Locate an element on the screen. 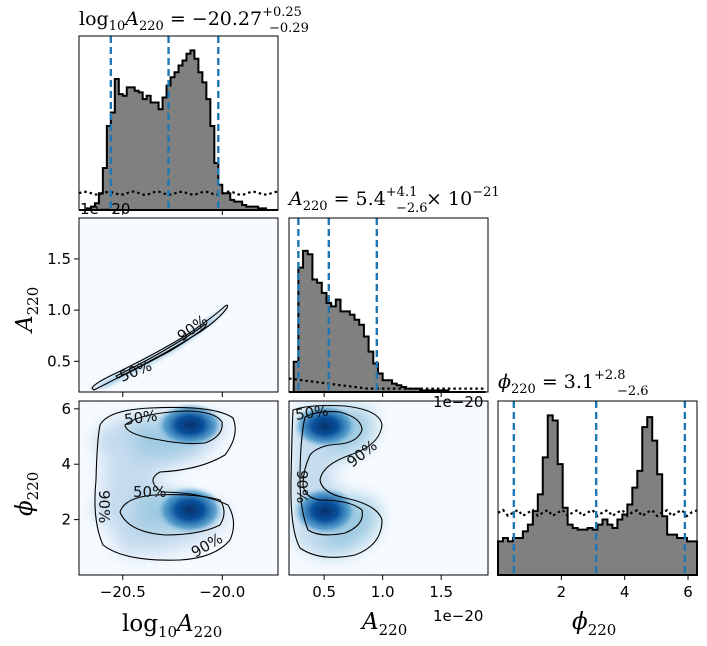  ytick-label-2-0: 2 is located at coordinates (66, 520).